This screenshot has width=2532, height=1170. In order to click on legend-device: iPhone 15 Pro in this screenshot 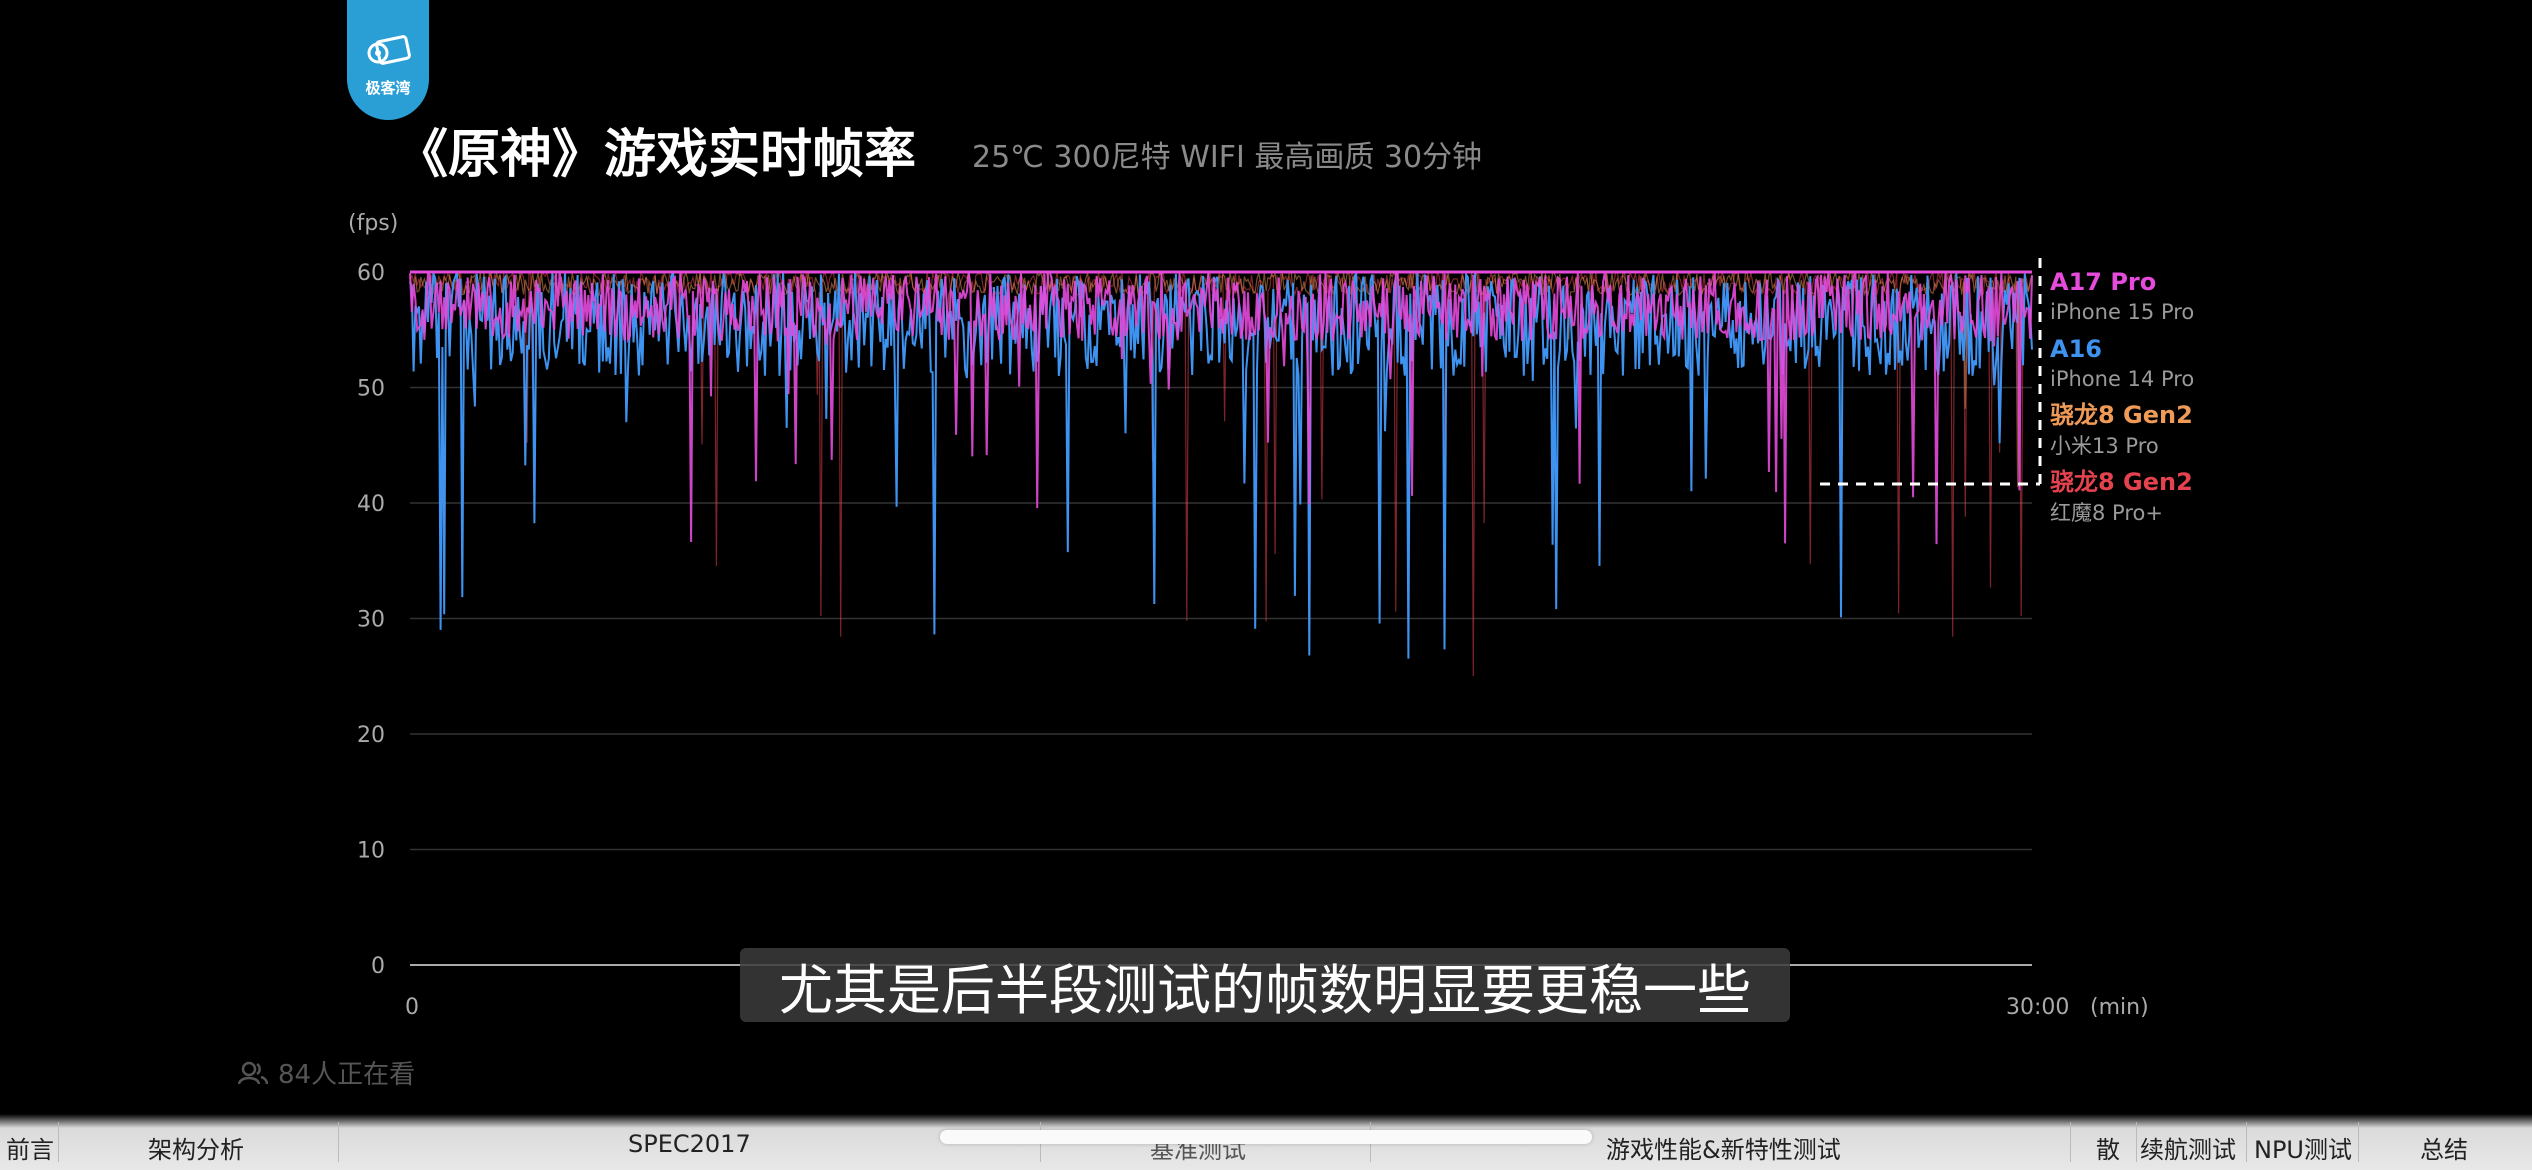, I will do `click(2122, 312)`.